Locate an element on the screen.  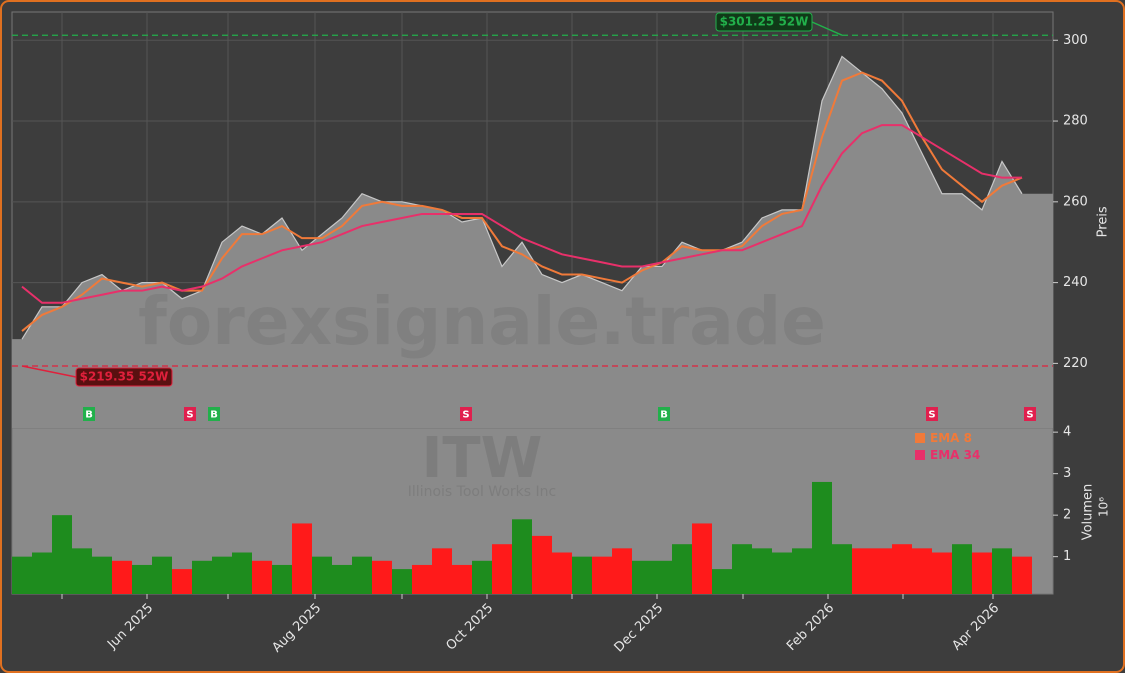
y-tick-label: 4 is located at coordinates (1067, 432).